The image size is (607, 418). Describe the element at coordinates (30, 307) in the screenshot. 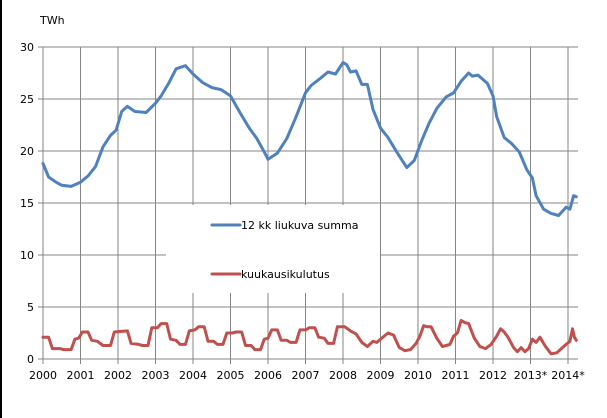

I see `y-tick-label: 5` at that location.